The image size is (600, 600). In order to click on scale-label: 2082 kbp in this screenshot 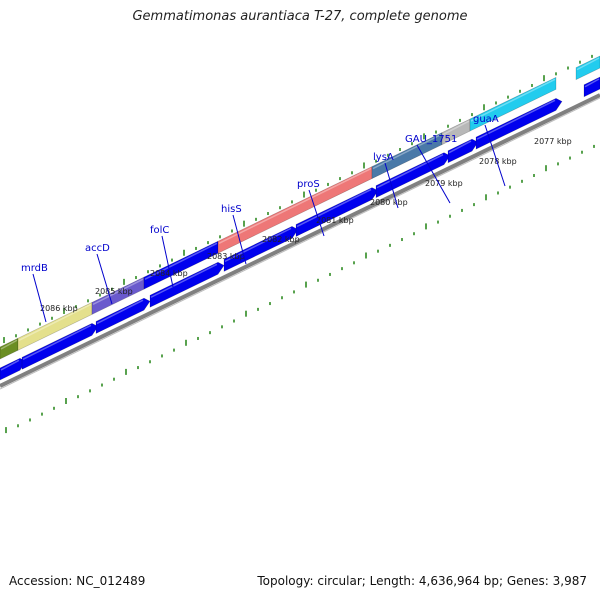, I will do `click(281, 239)`.